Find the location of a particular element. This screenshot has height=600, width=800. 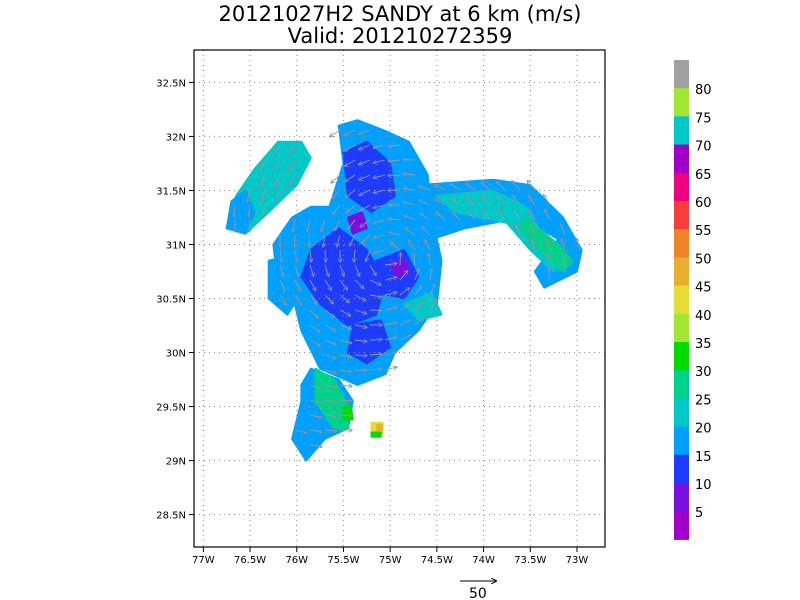

colorbar-label: 65 is located at coordinates (703, 175).